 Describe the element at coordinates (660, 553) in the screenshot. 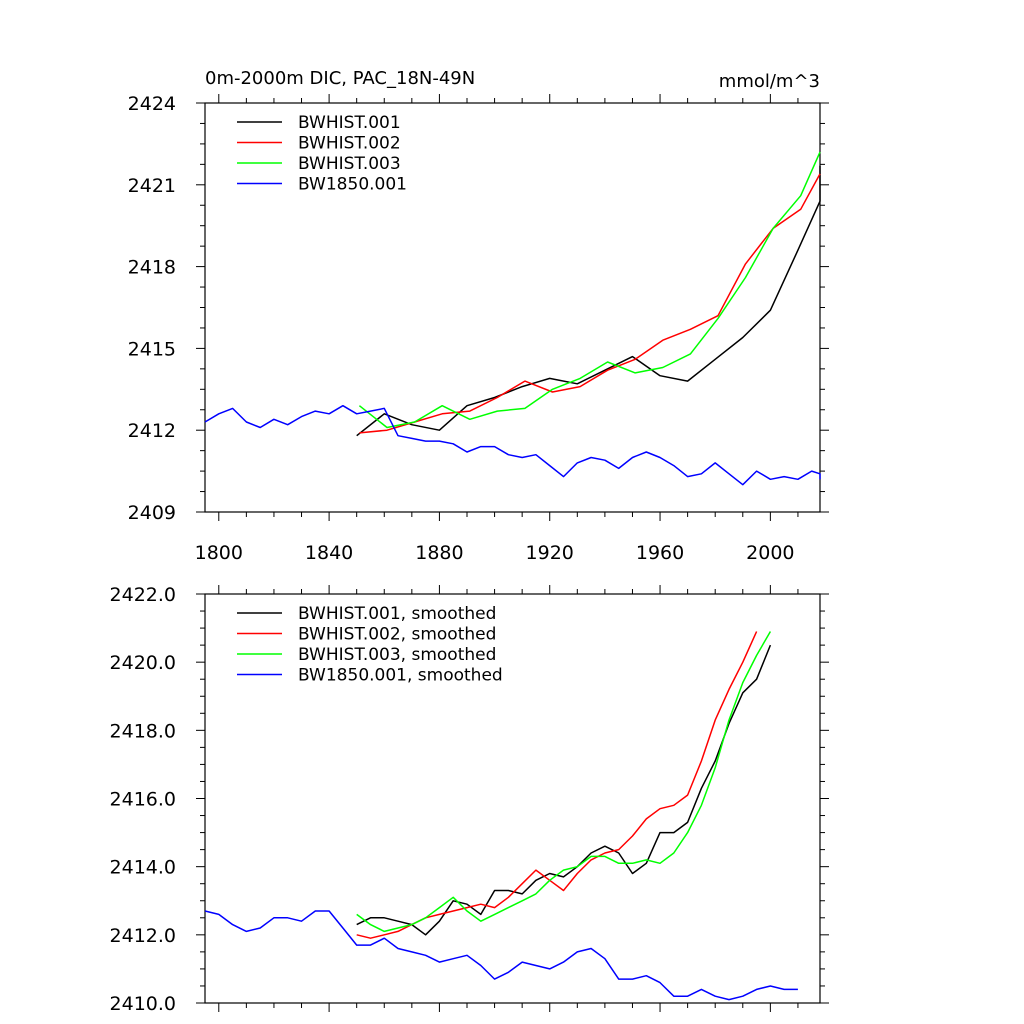

I see `x-tick-label: 1960` at that location.